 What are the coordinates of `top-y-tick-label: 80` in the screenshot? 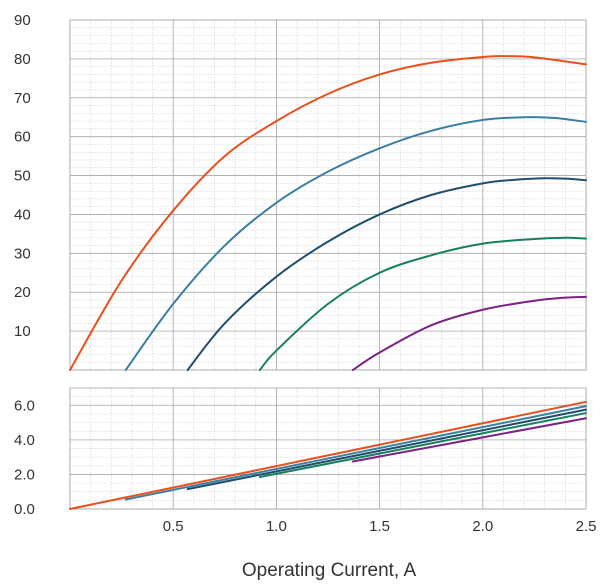 It's located at (22, 59).